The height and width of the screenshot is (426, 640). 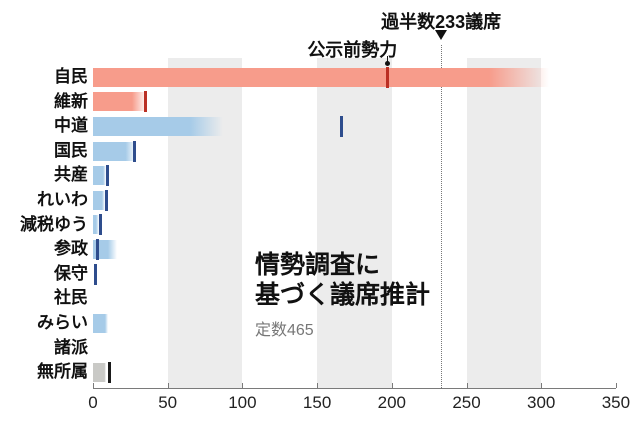 I want to click on party-row: みらい, so click(x=320, y=323).